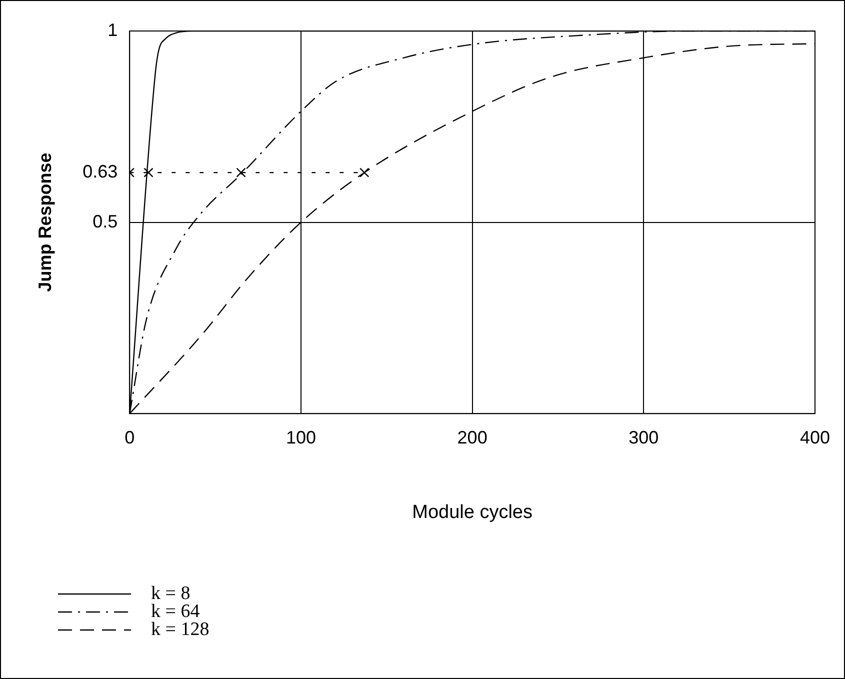  Describe the element at coordinates (301, 437) in the screenshot. I see `x-tick-label: 100` at that location.